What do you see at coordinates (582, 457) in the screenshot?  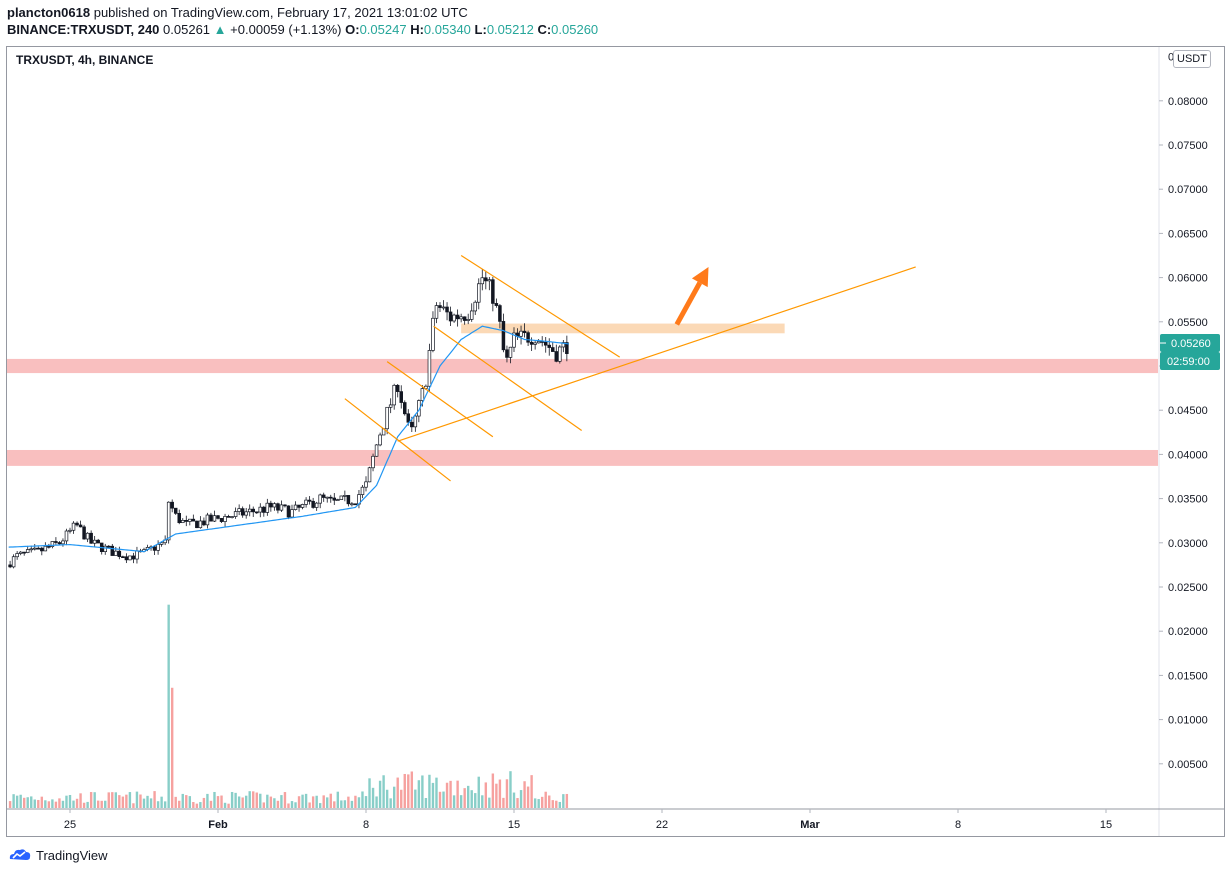 I see `support-zone-lower` at bounding box center [582, 457].